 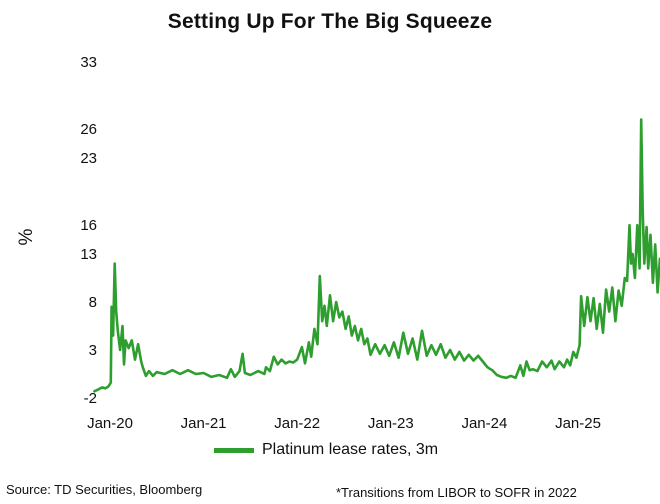 I want to click on source-note: Source: TD Securities, Bloomberg, so click(x=104, y=489).